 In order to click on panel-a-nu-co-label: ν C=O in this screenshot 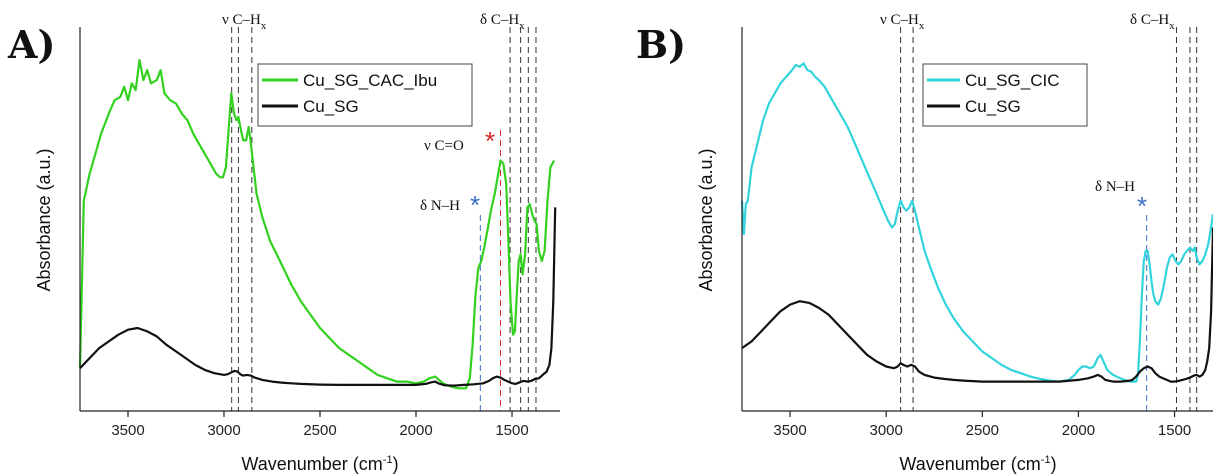, I will do `click(444, 146)`.